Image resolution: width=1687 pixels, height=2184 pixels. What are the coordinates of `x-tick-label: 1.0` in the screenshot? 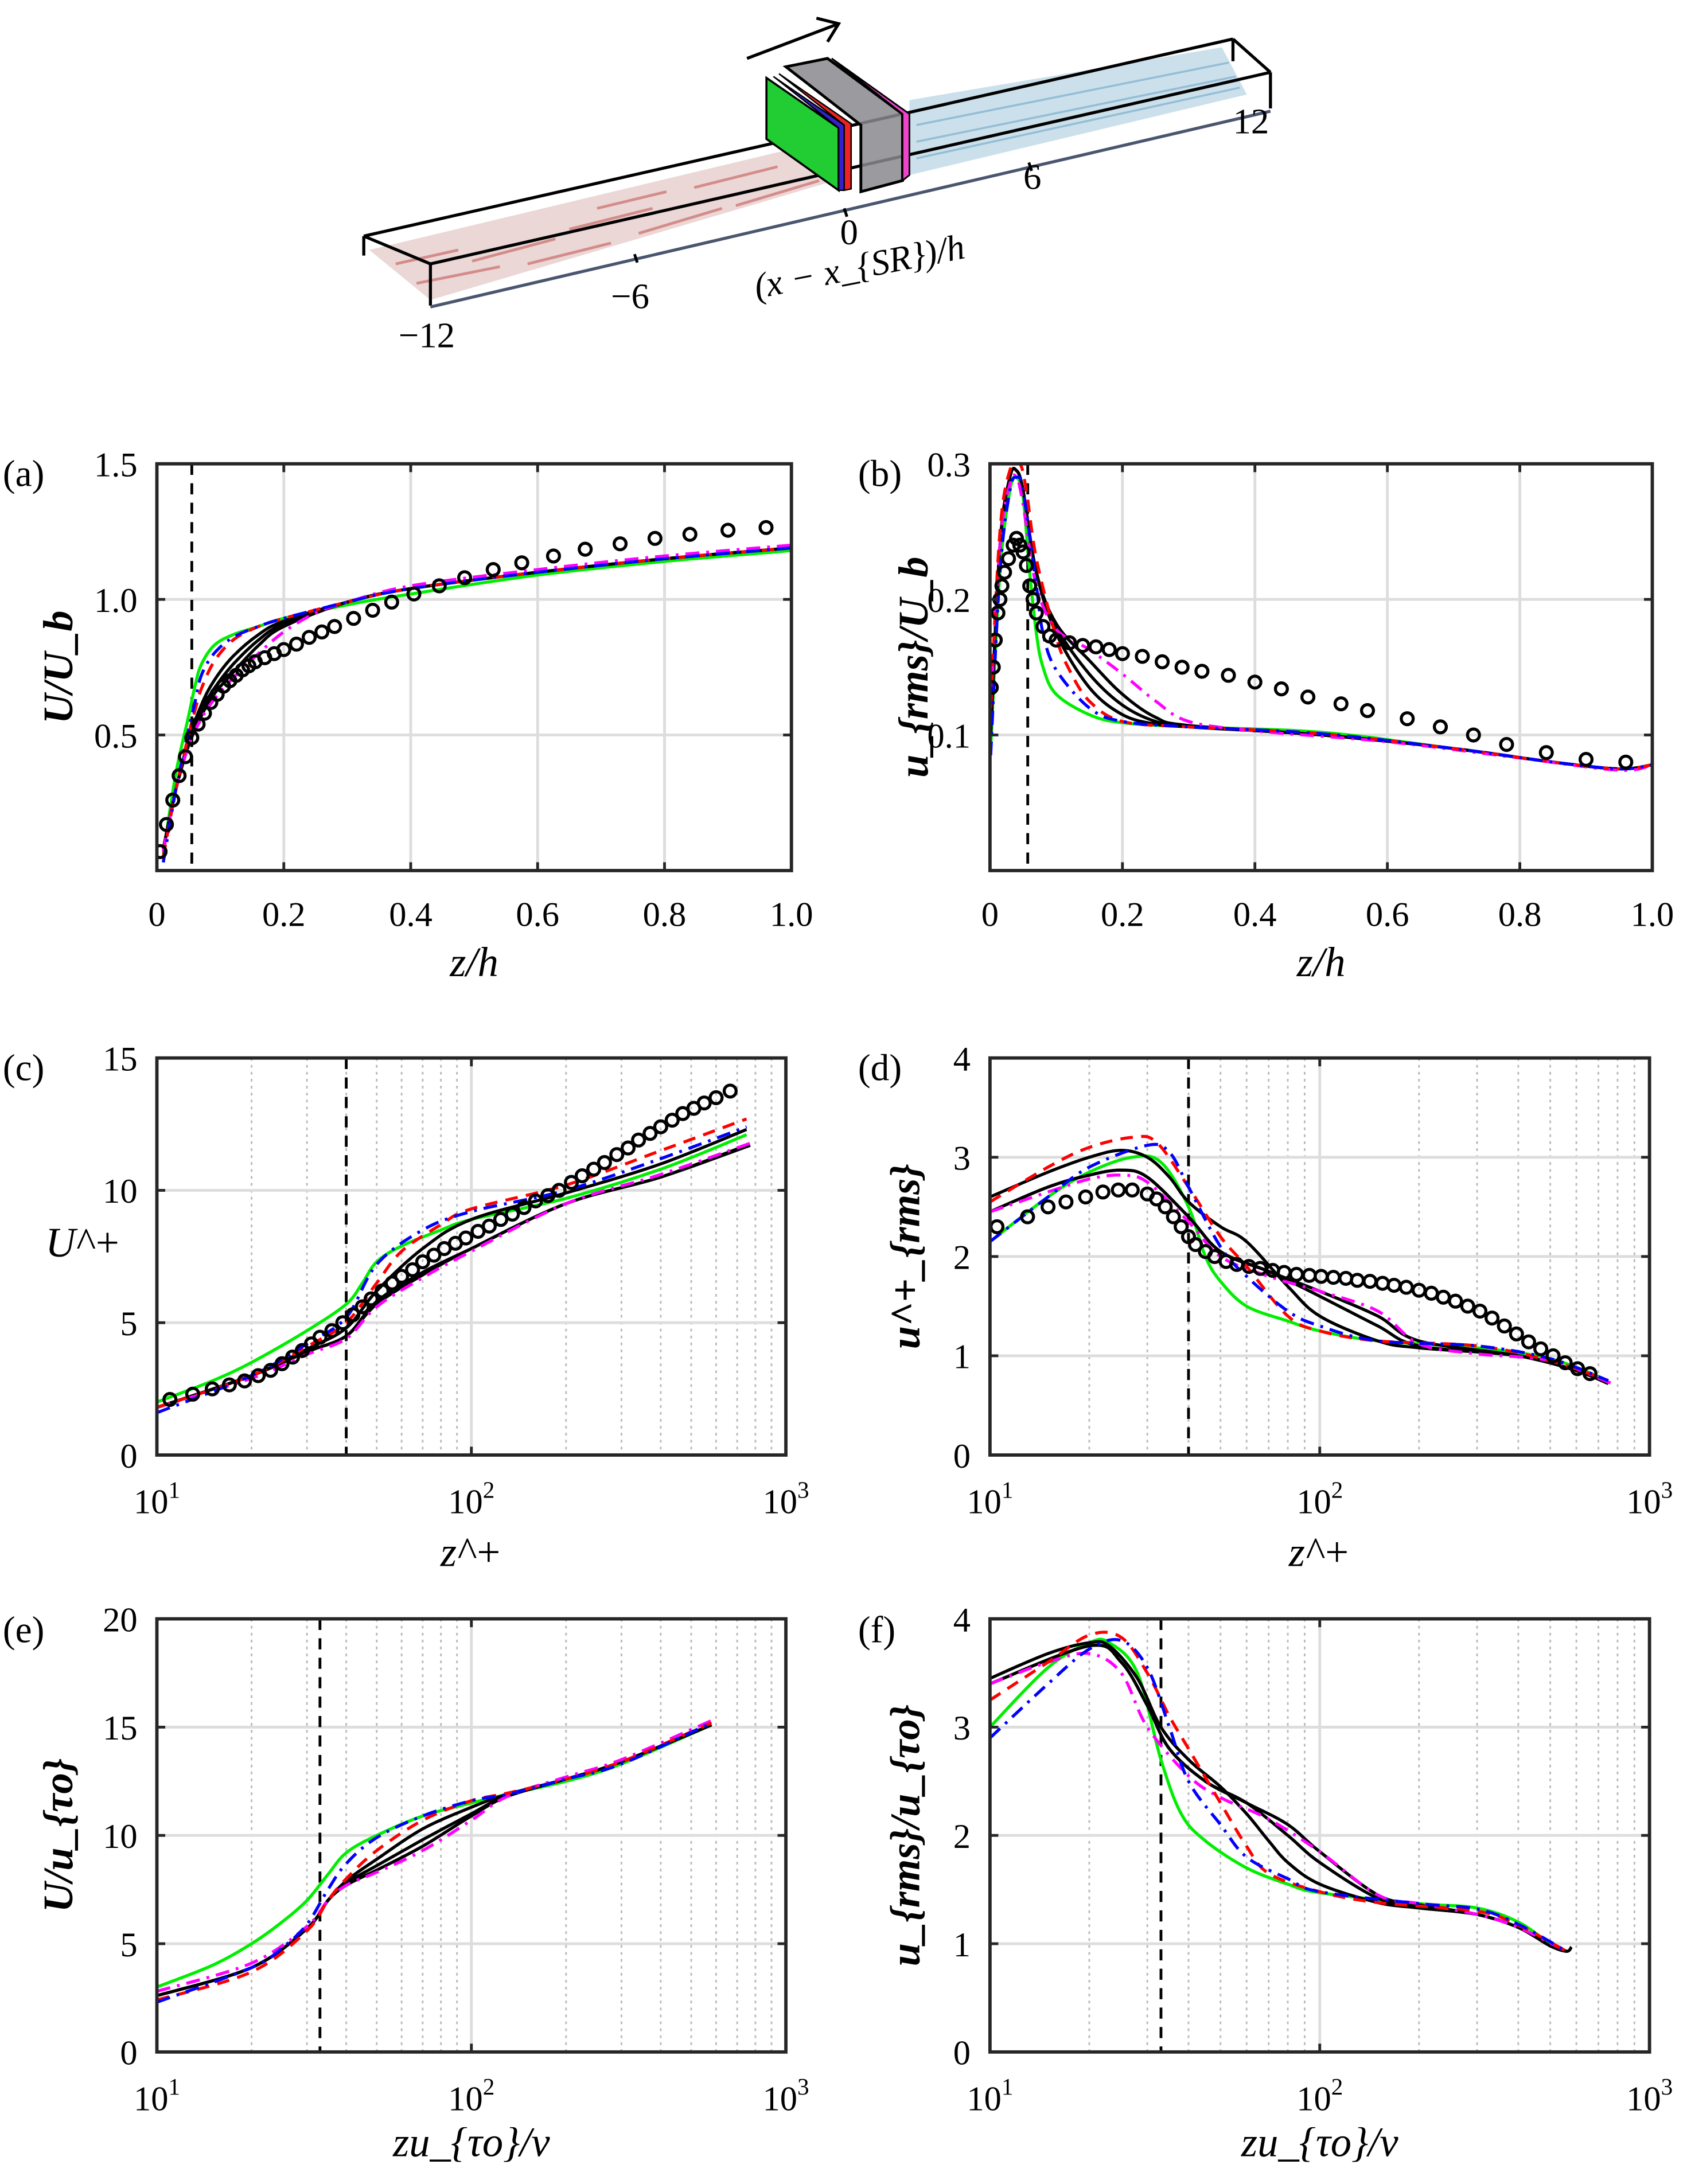 It's located at (1653, 915).